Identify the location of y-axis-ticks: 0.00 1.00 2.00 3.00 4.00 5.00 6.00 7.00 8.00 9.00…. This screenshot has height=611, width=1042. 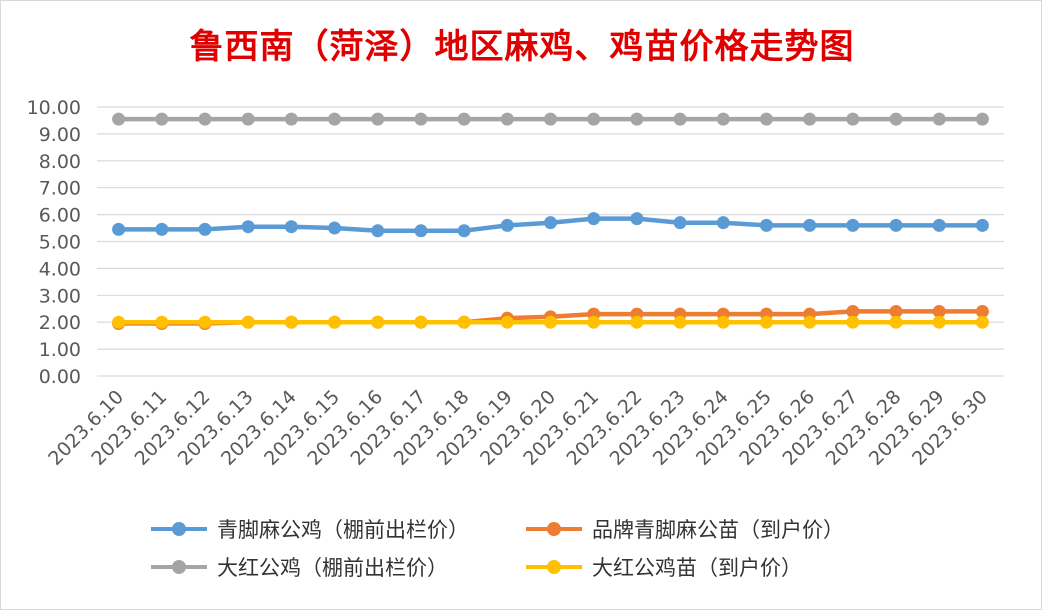
(54, 242).